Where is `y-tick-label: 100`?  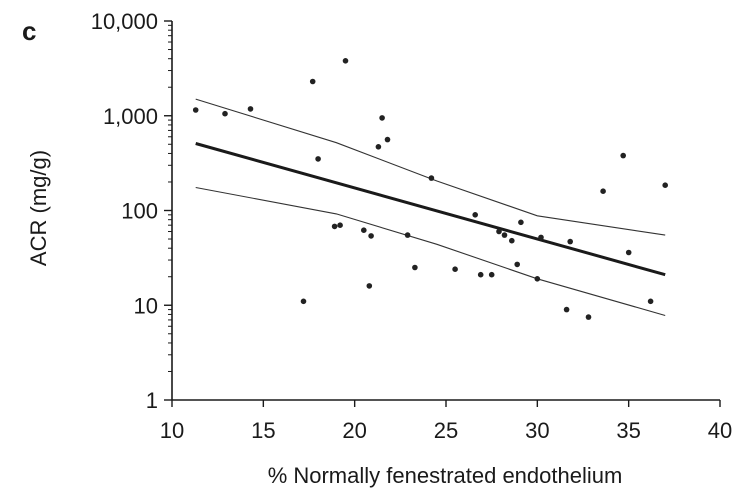
y-tick-label: 100 is located at coordinates (139, 211).